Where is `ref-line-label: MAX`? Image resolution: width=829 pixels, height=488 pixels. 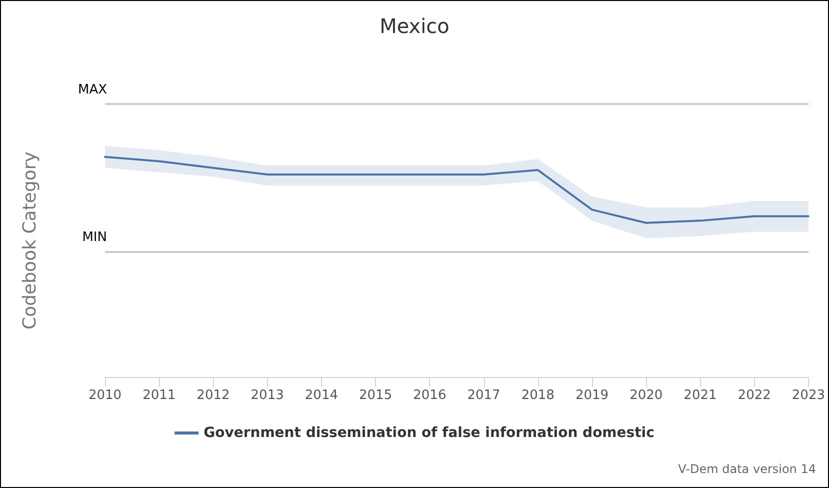
ref-line-label: MAX is located at coordinates (93, 90).